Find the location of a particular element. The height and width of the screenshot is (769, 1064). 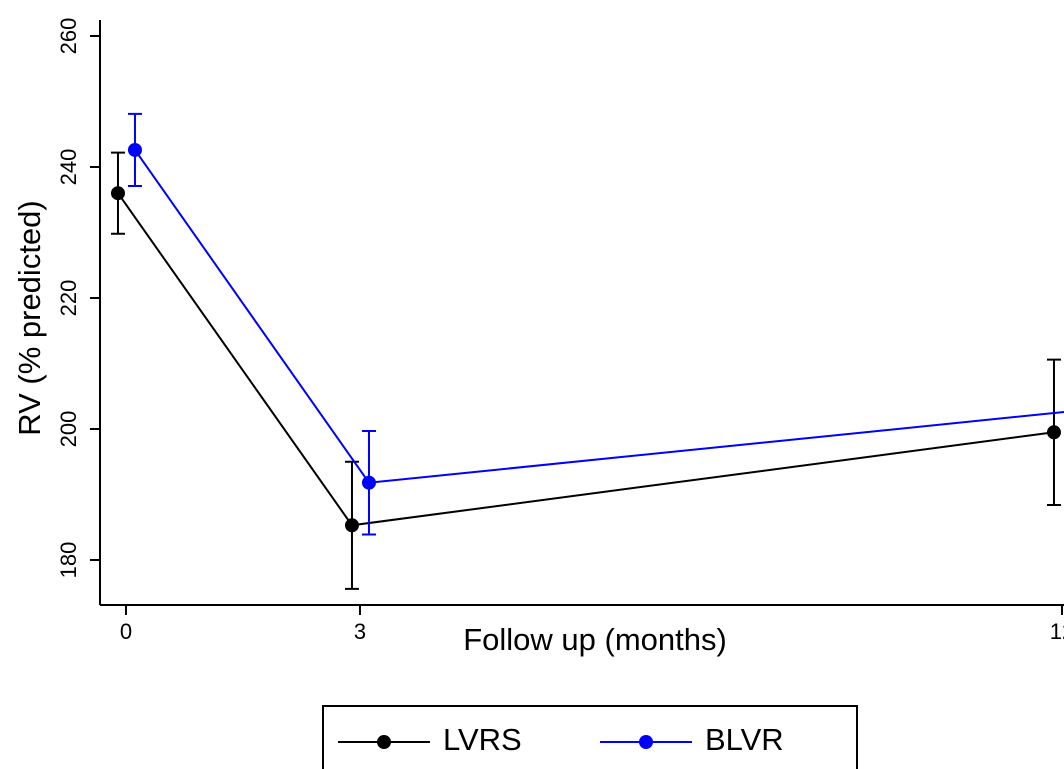

legend-label: BLVR is located at coordinates (744, 739).